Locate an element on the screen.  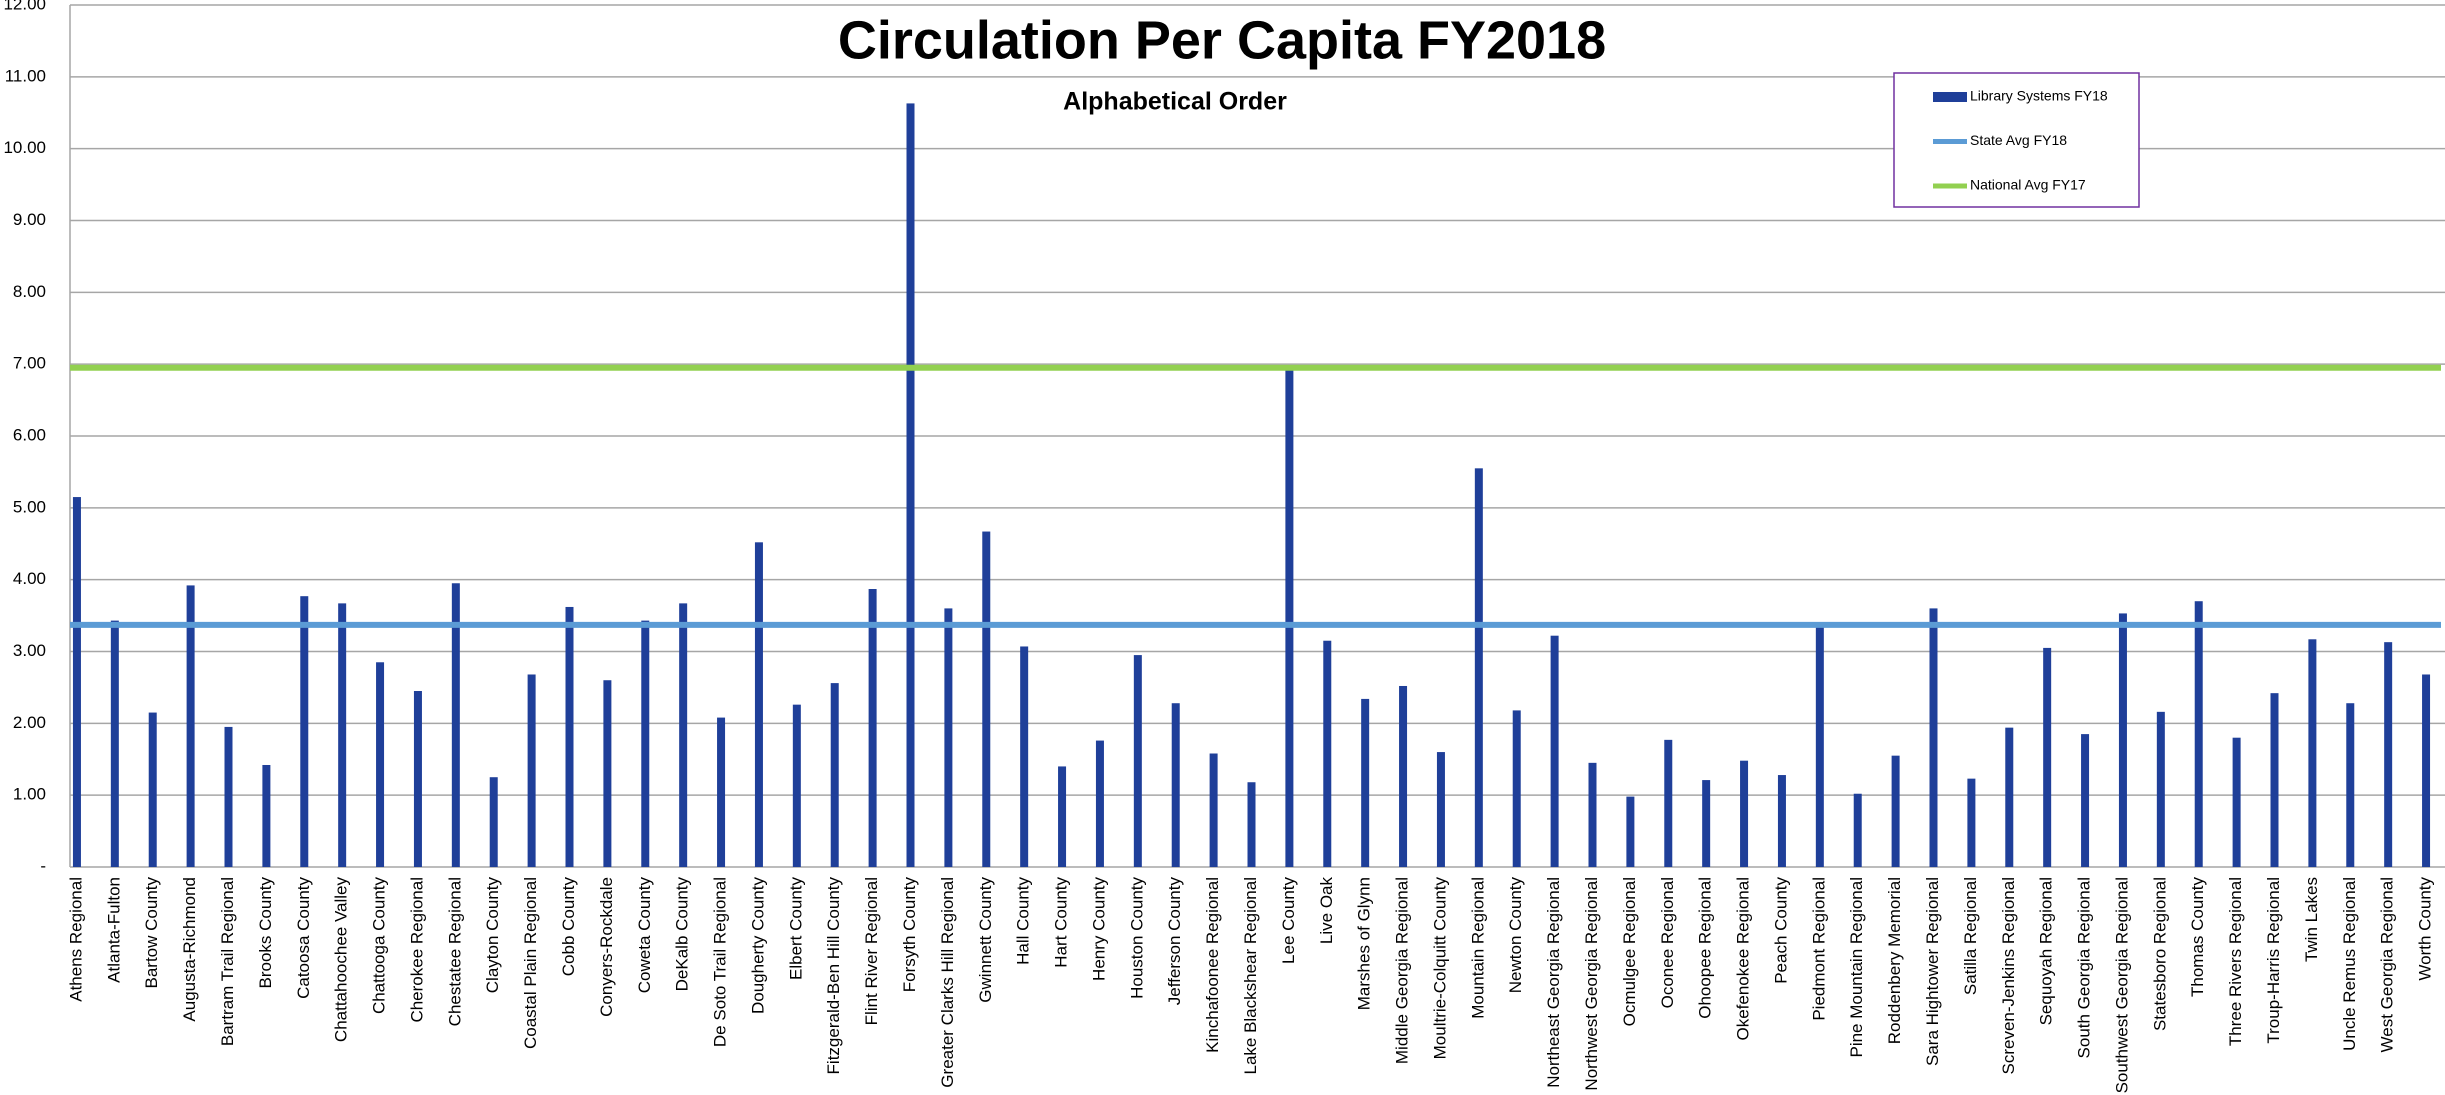
y-tick-label: 8.00 is located at coordinates (29, 291).